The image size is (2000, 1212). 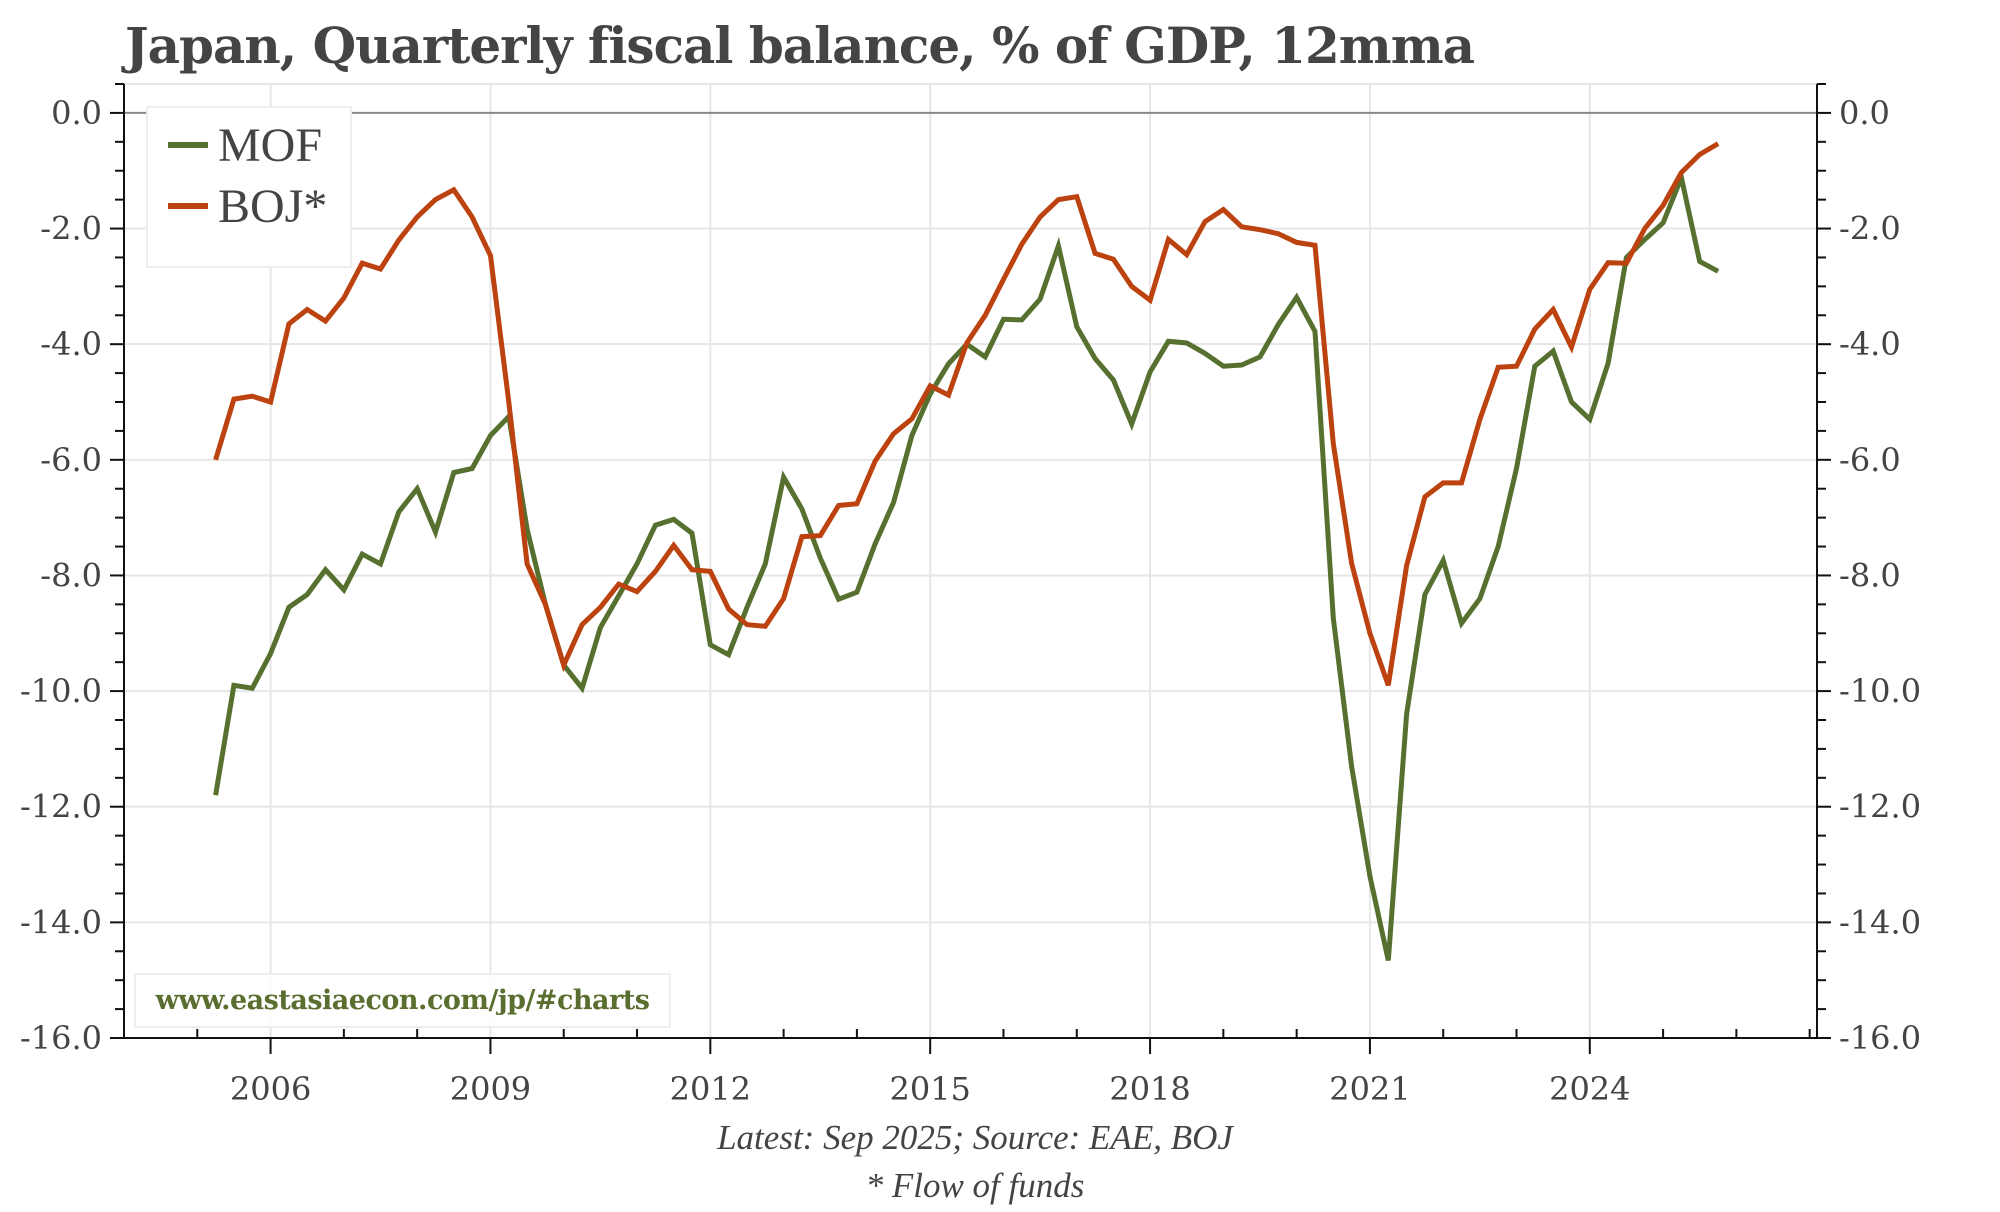 I want to click on y-tick-label-left: 0.0, so click(x=76, y=113).